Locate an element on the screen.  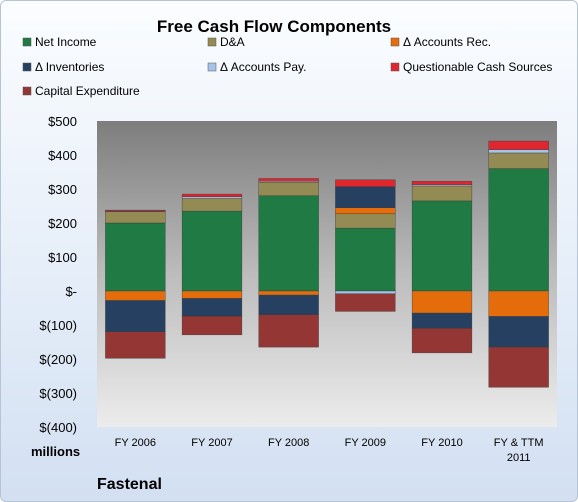
chart-title: Free Cash Flow Components is located at coordinates (274, 26).